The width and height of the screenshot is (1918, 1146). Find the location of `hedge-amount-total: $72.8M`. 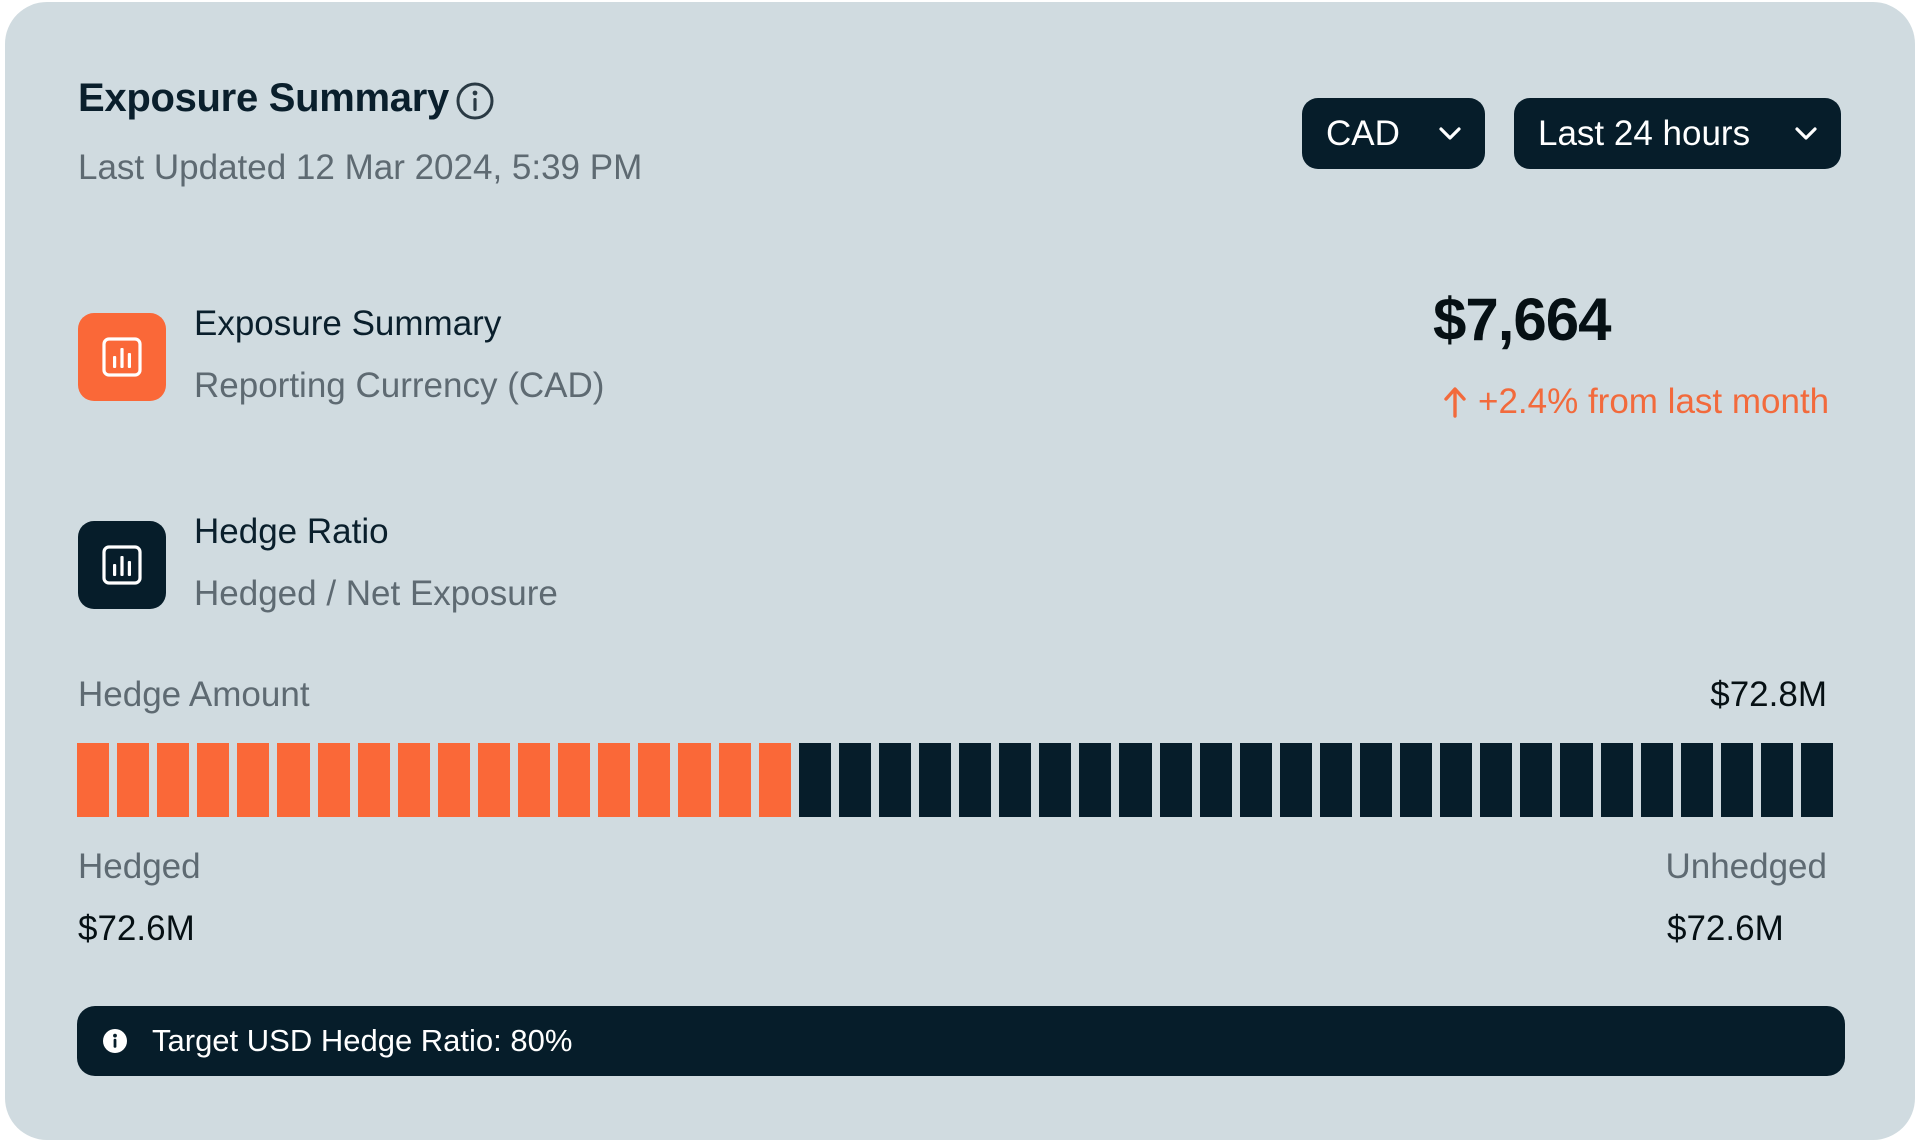

hedge-amount-total: $72.8M is located at coordinates (1768, 694).